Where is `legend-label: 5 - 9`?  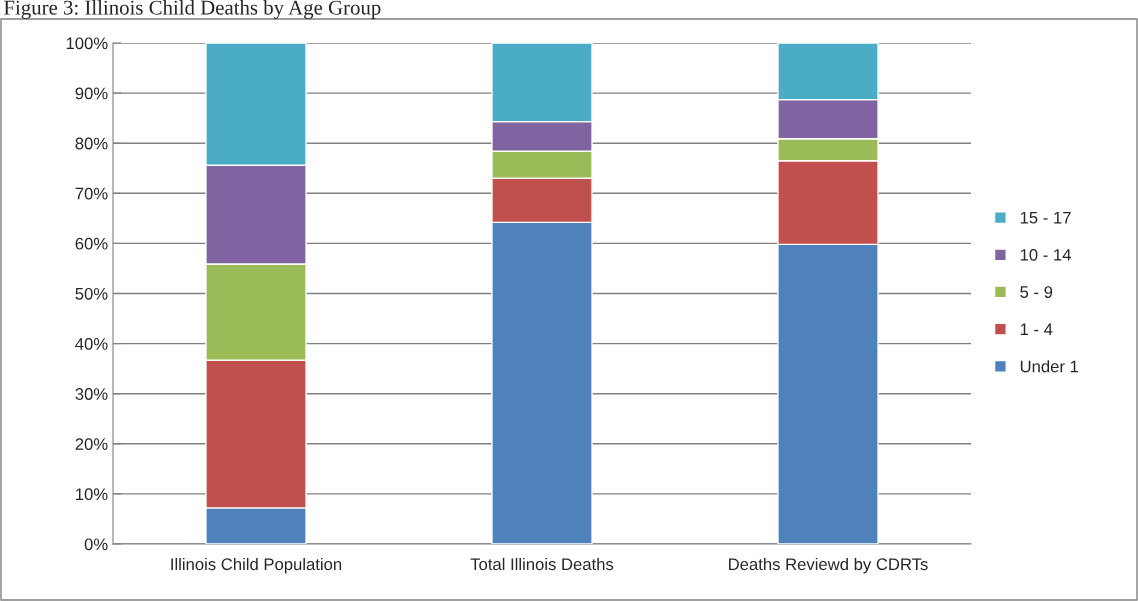
legend-label: 5 - 9 is located at coordinates (1036, 292).